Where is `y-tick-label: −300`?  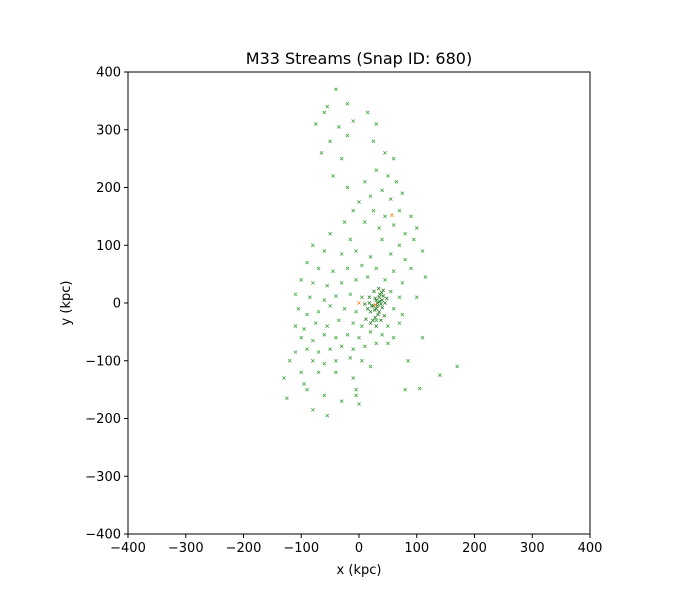 y-tick-label: −300 is located at coordinates (103, 477).